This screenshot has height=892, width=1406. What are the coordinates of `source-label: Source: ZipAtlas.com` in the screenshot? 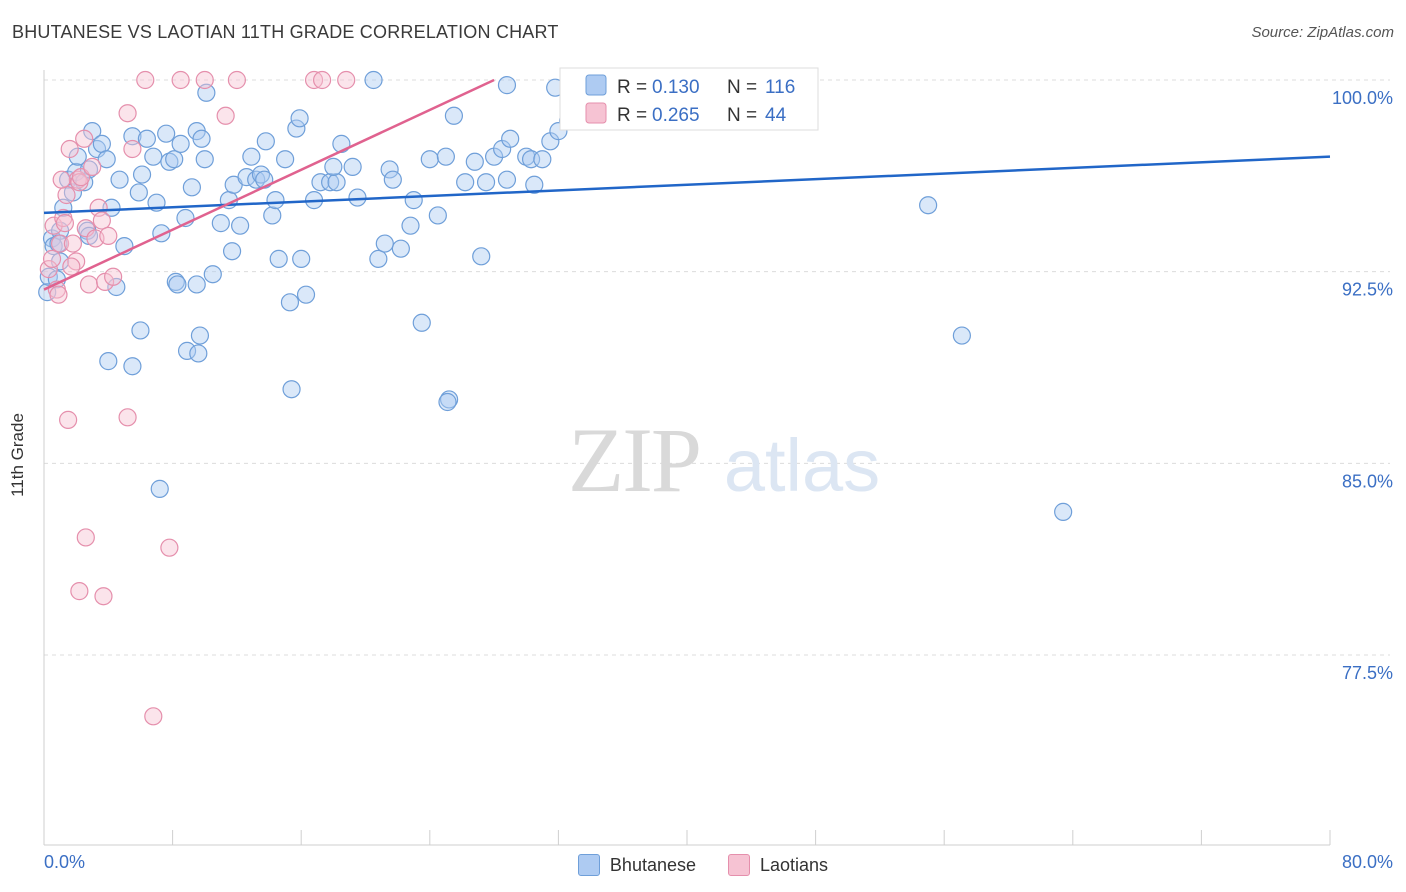 It's located at (1322, 32).